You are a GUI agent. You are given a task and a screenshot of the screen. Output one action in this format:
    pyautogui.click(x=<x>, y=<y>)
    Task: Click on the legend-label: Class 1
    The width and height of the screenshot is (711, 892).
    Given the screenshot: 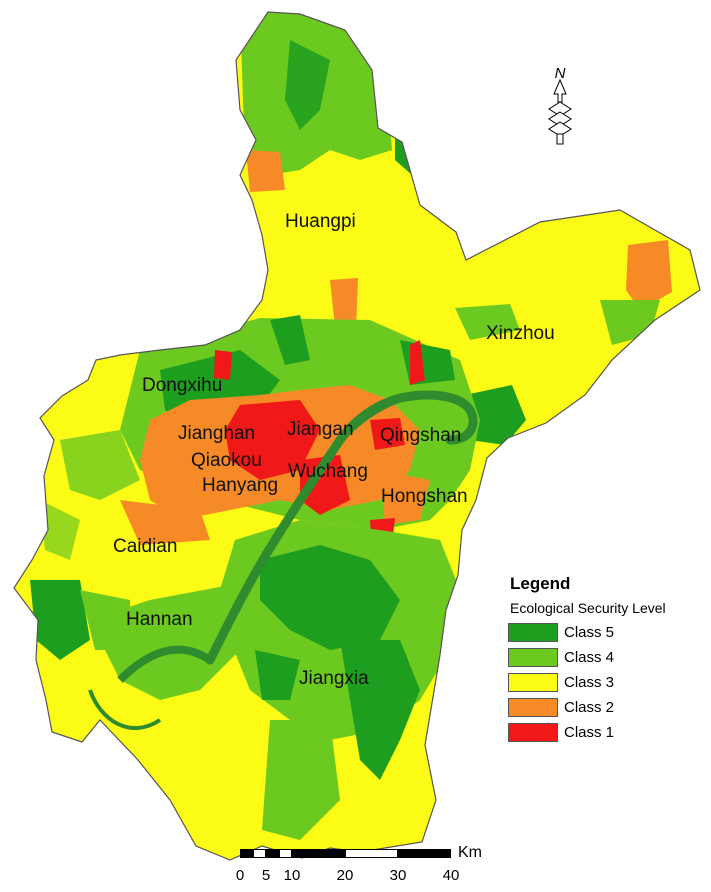 What is the action you would take?
    pyautogui.click(x=589, y=732)
    